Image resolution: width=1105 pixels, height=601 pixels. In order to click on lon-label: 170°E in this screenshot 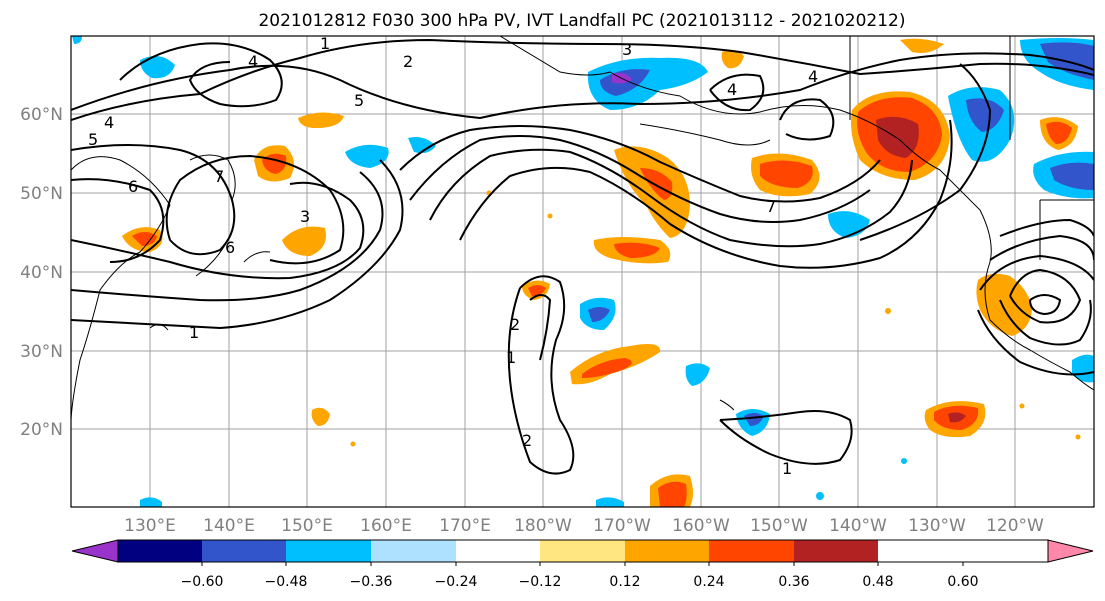, I will do `click(465, 526)`.